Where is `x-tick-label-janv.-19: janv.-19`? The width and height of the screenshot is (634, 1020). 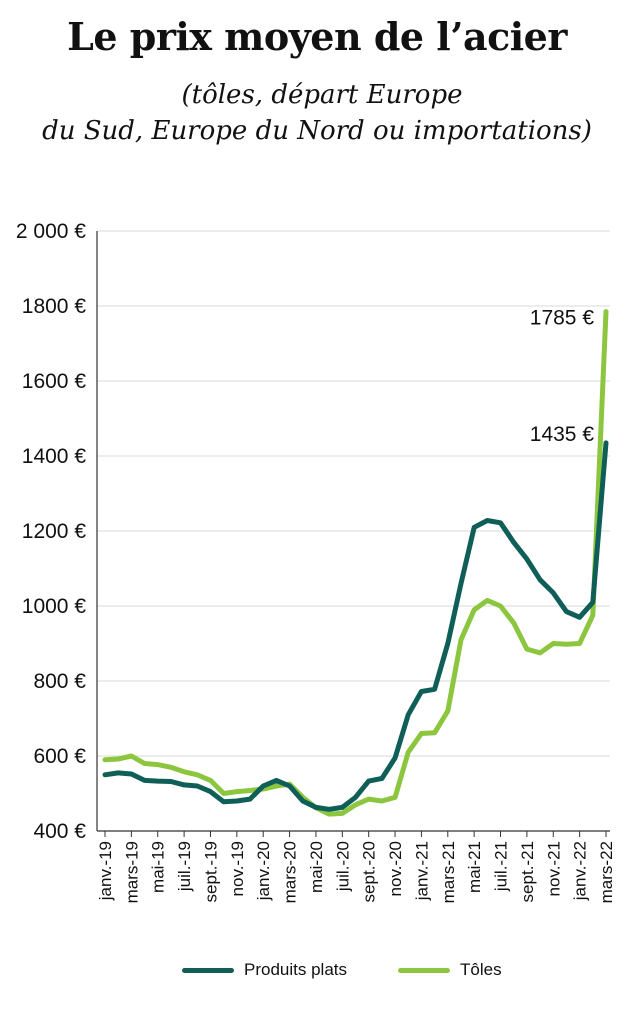 x-tick-label-janv.-19: janv.-19 is located at coordinates (105, 871).